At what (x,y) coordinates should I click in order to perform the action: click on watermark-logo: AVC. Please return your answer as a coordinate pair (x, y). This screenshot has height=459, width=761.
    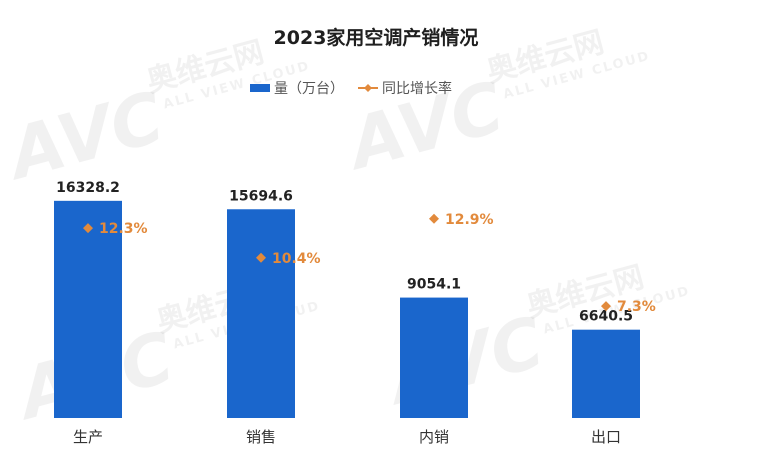
    Looking at the image, I should click on (86, 136).